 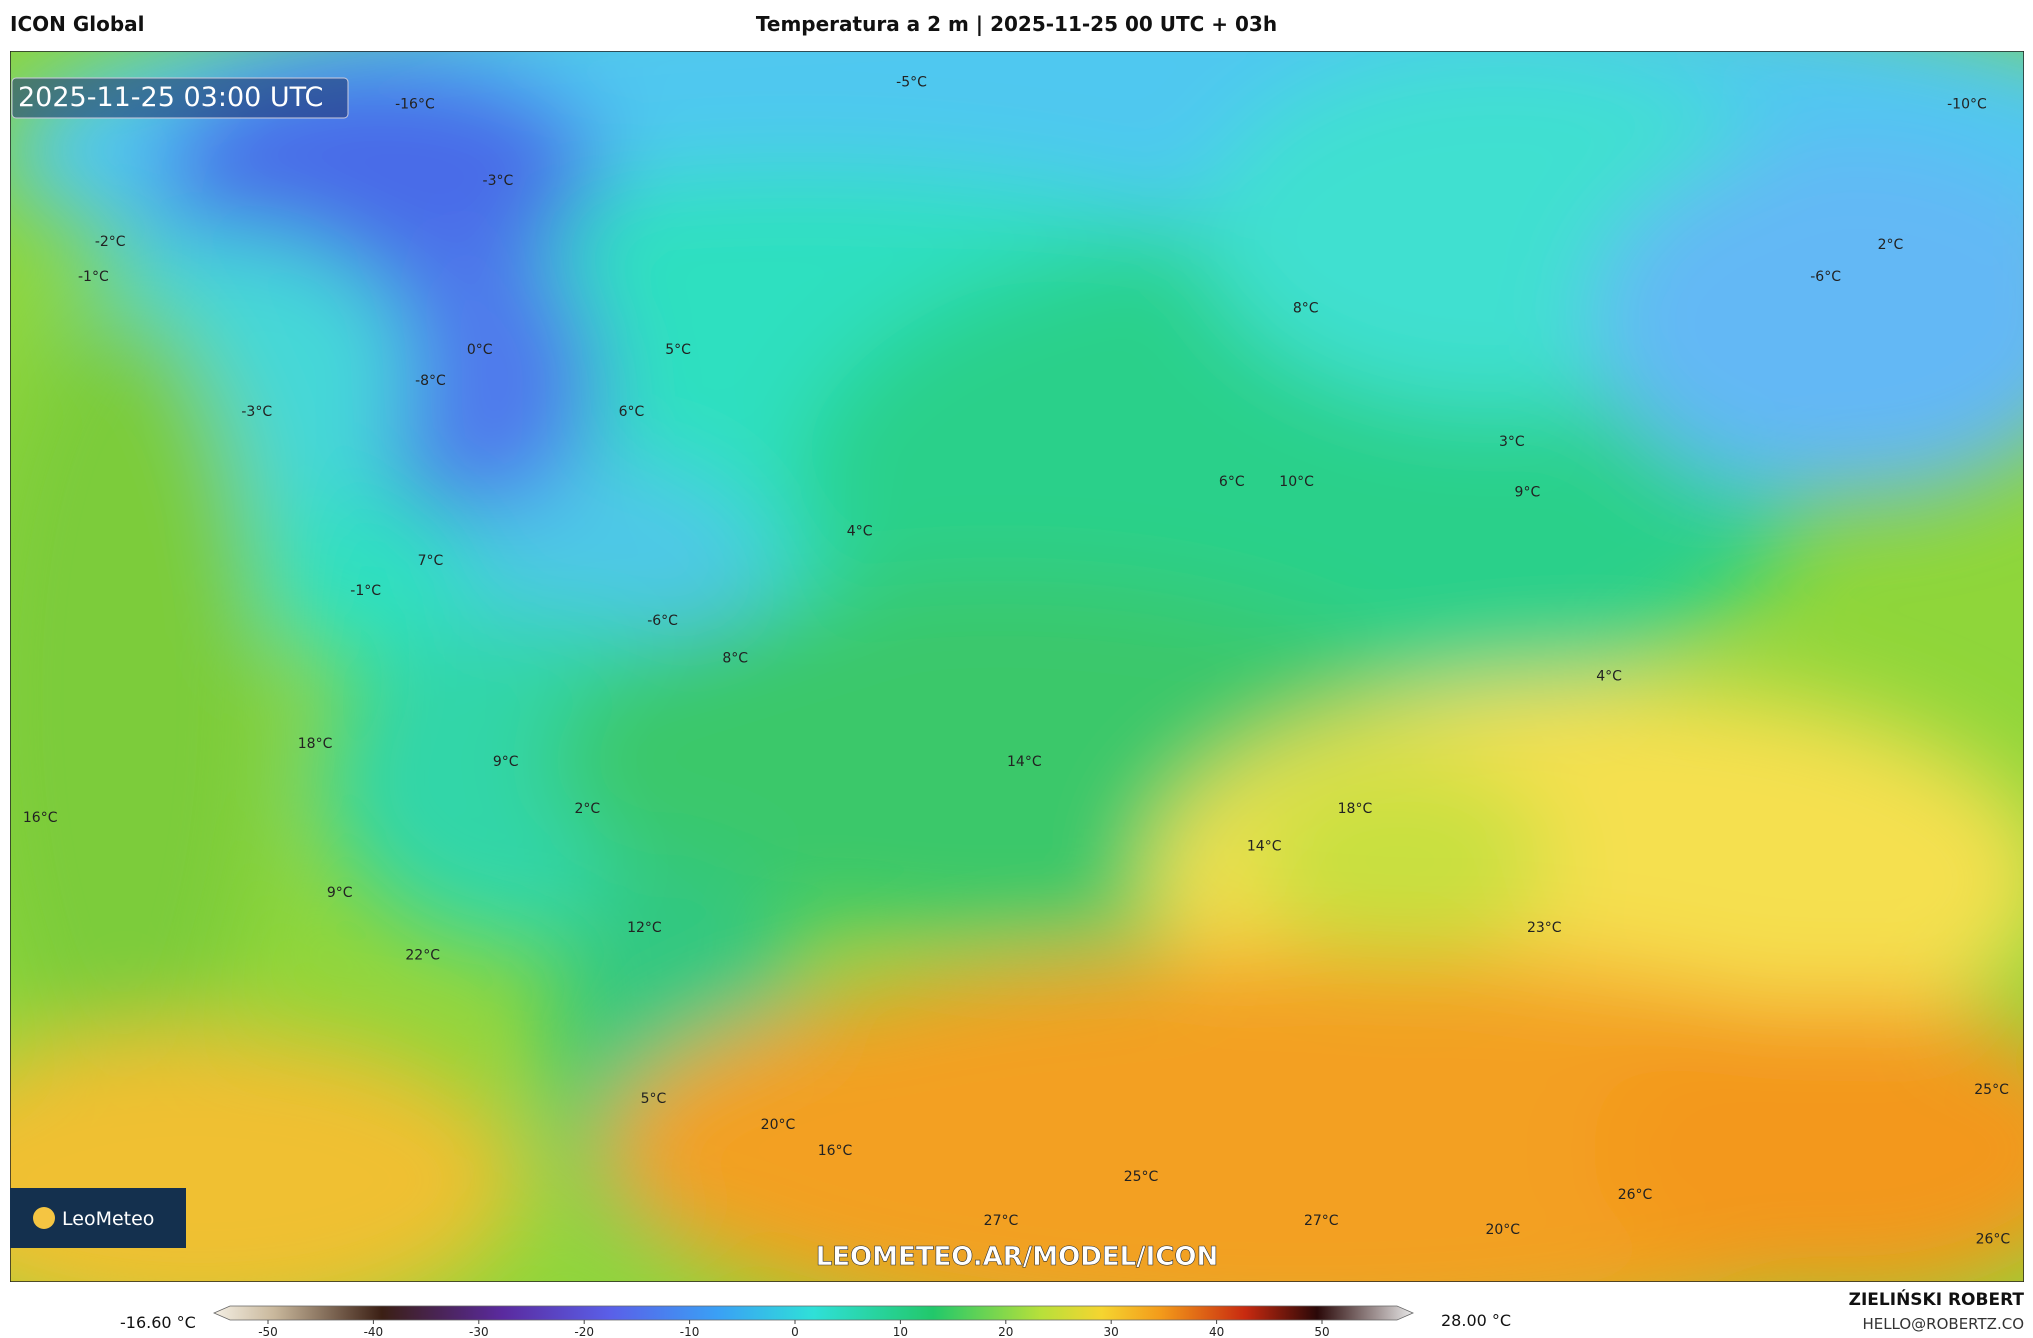 What do you see at coordinates (1476, 1320) in the screenshot?
I see `colorbar-max: 28.00 °C` at bounding box center [1476, 1320].